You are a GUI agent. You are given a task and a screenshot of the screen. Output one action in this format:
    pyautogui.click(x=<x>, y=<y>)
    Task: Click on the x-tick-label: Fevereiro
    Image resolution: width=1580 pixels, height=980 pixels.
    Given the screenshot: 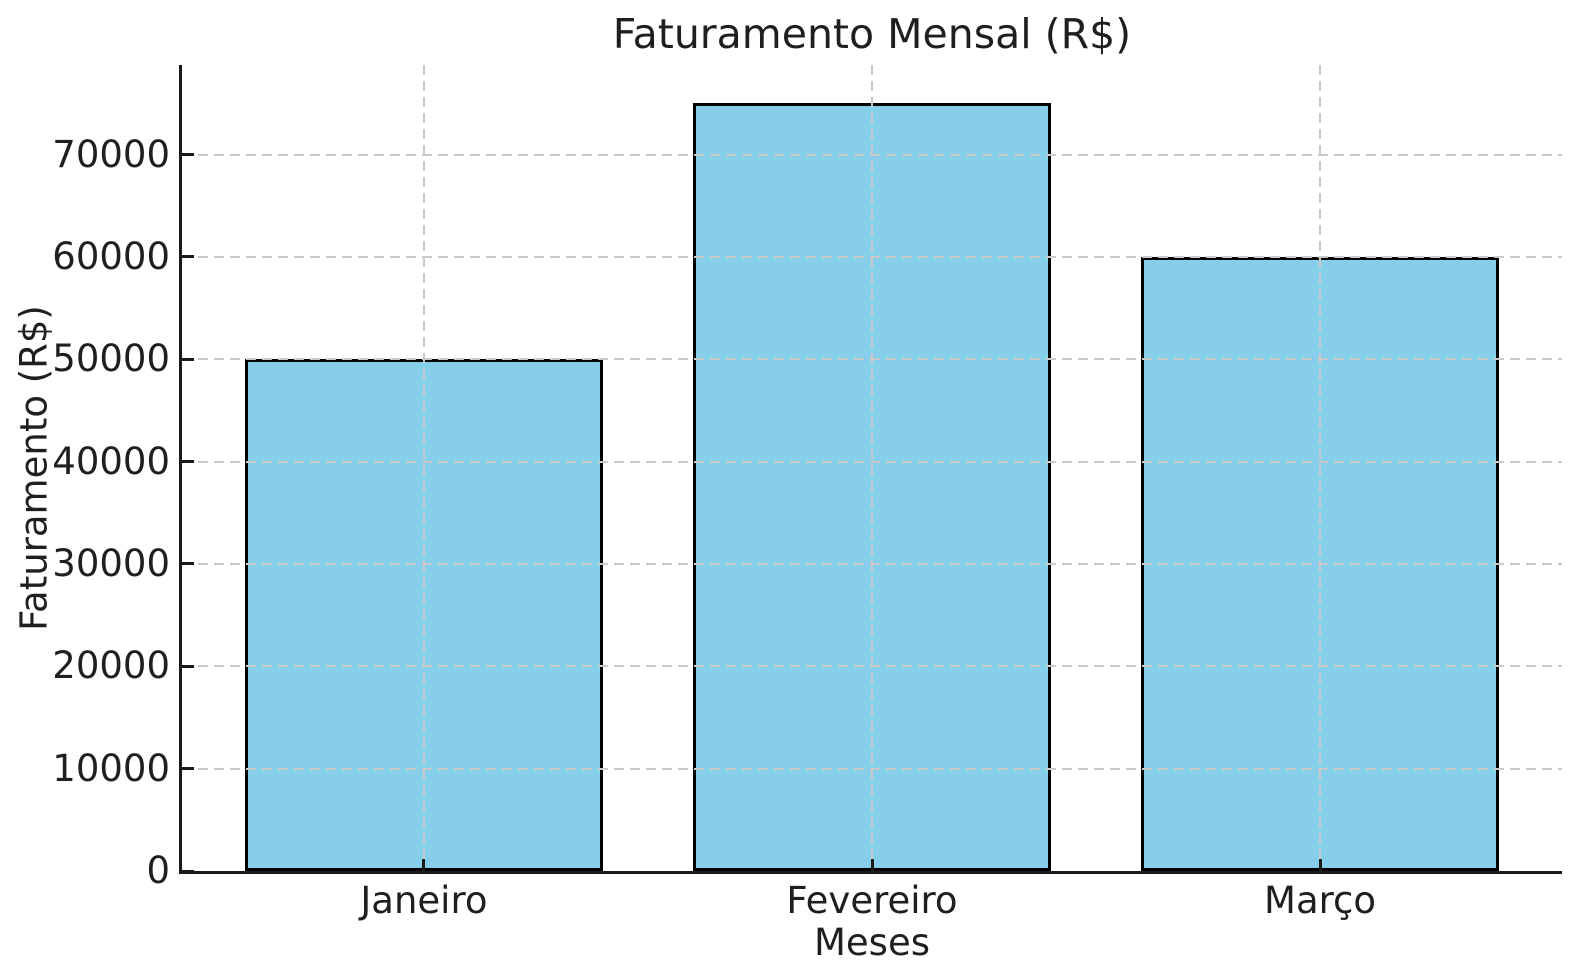 What is the action you would take?
    pyautogui.click(x=872, y=900)
    